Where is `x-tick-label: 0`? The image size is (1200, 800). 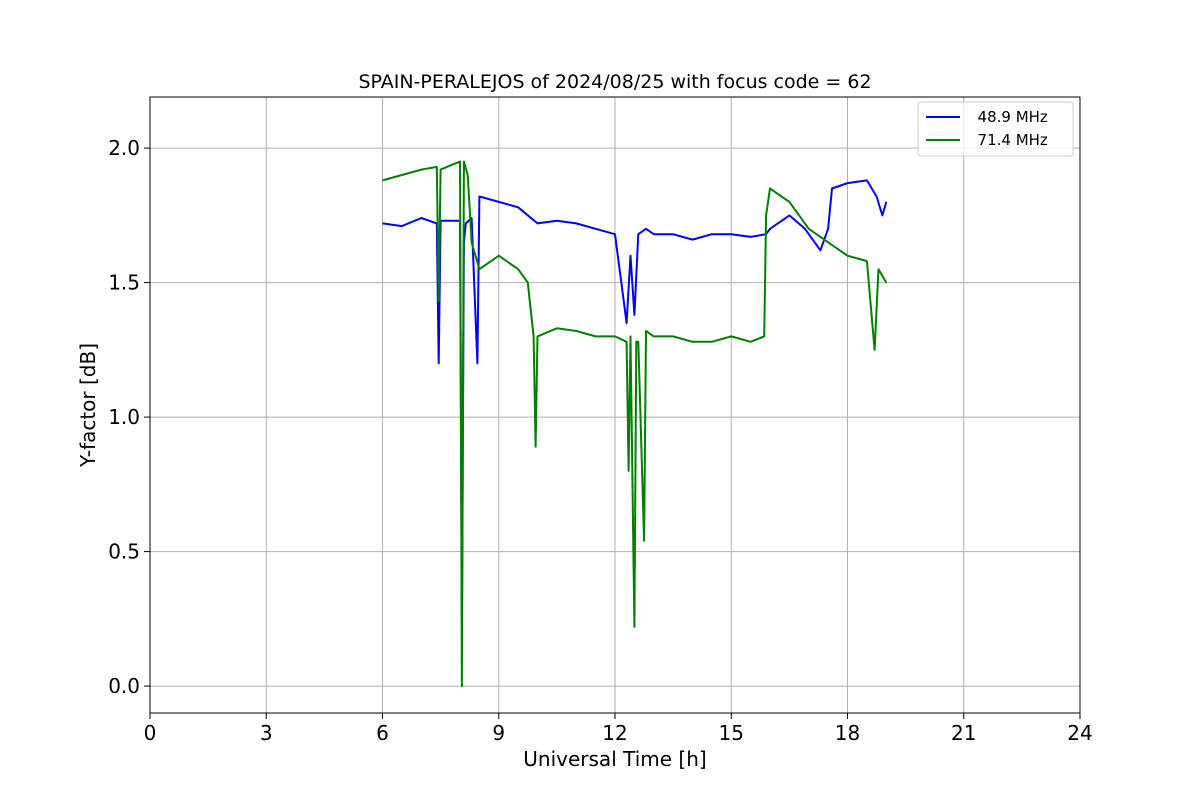
x-tick-label: 0 is located at coordinates (150, 733).